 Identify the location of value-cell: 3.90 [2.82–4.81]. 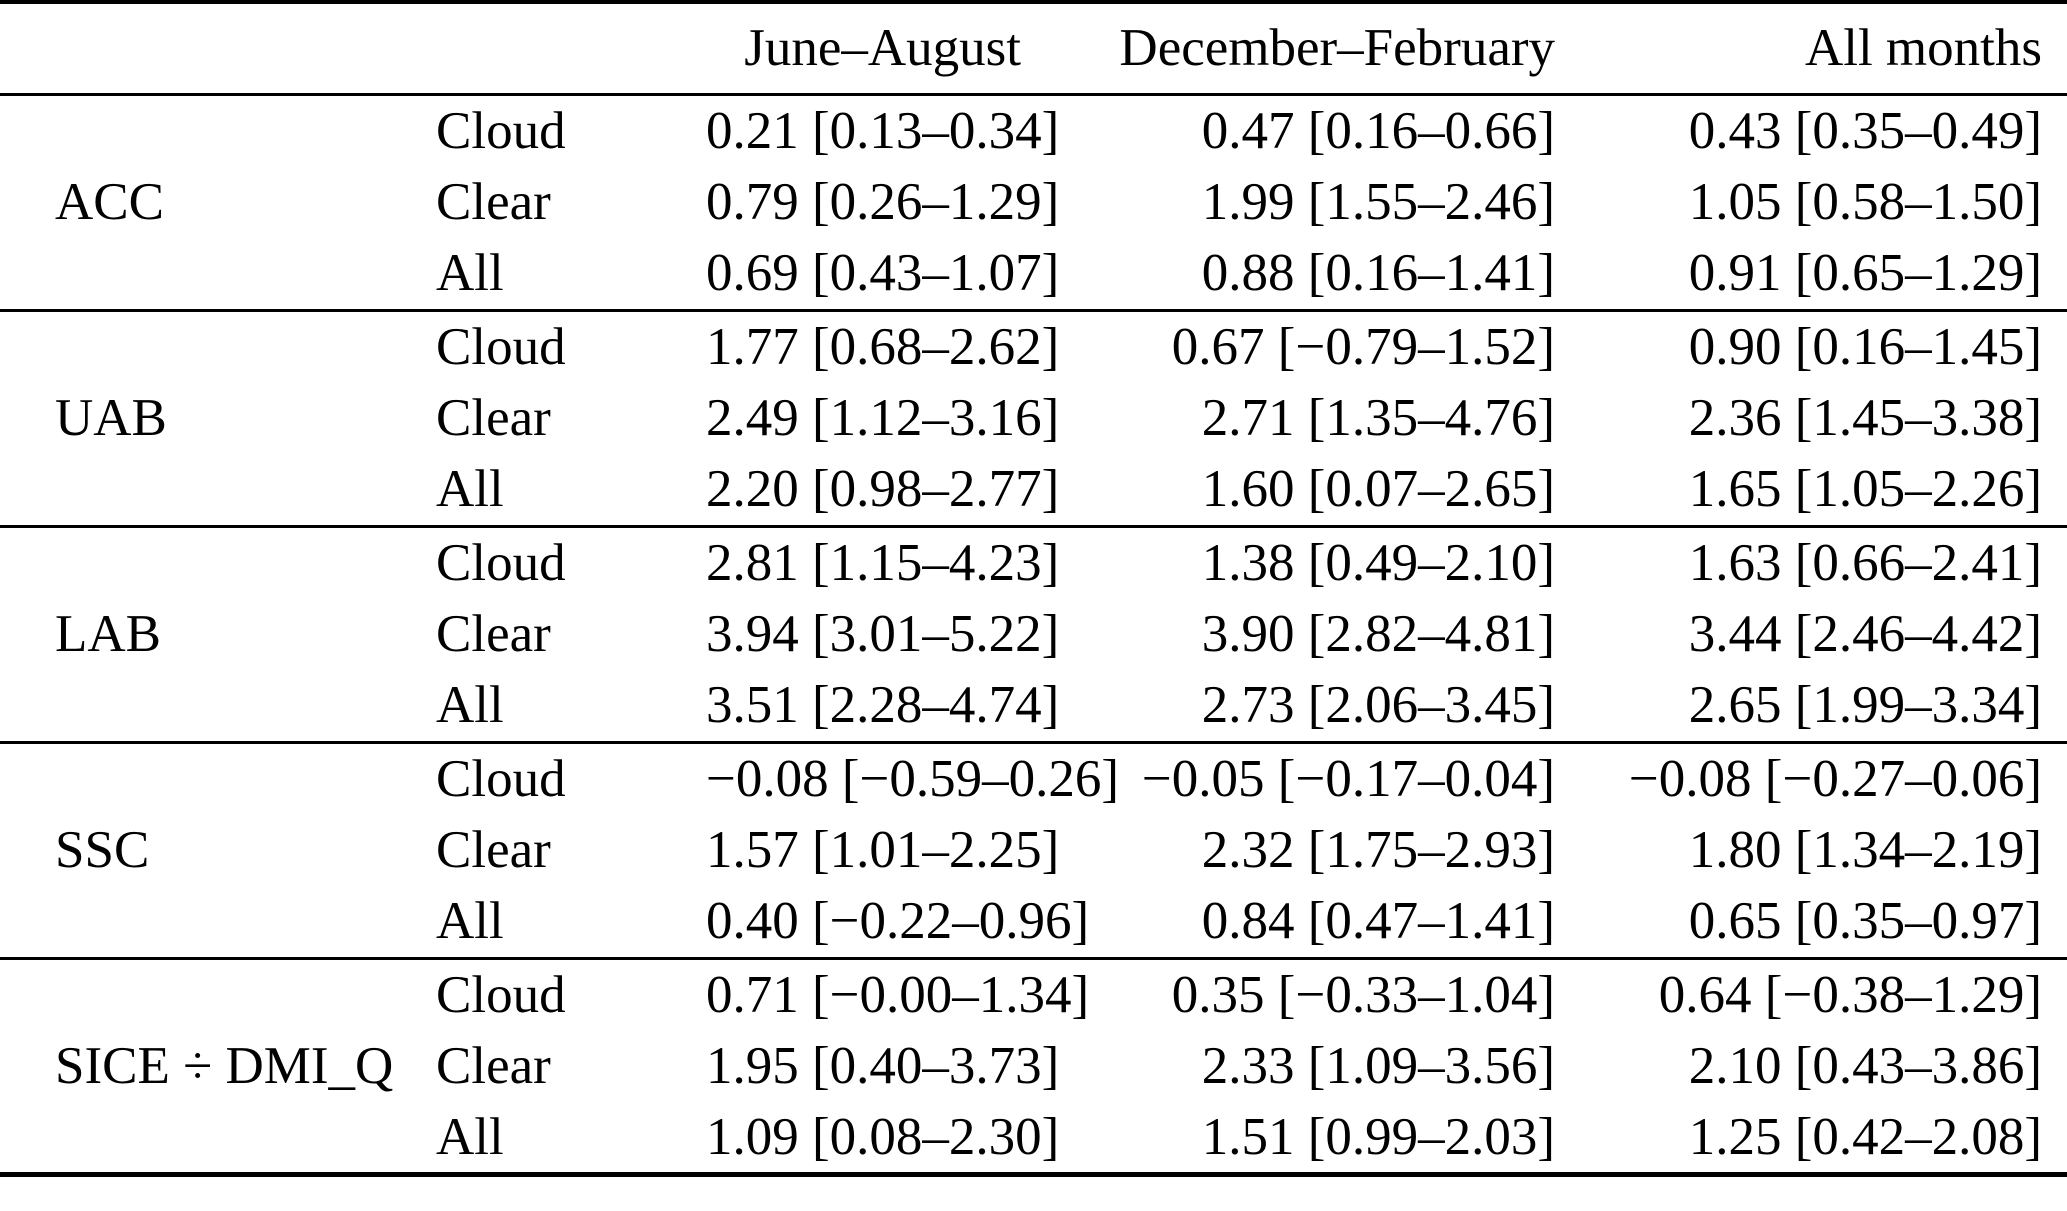
(1378, 634).